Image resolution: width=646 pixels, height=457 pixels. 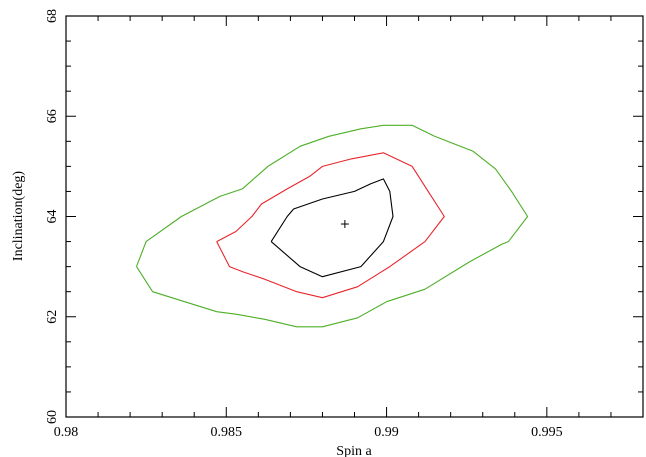 I want to click on x-tick-label: 0.985, so click(x=227, y=432).